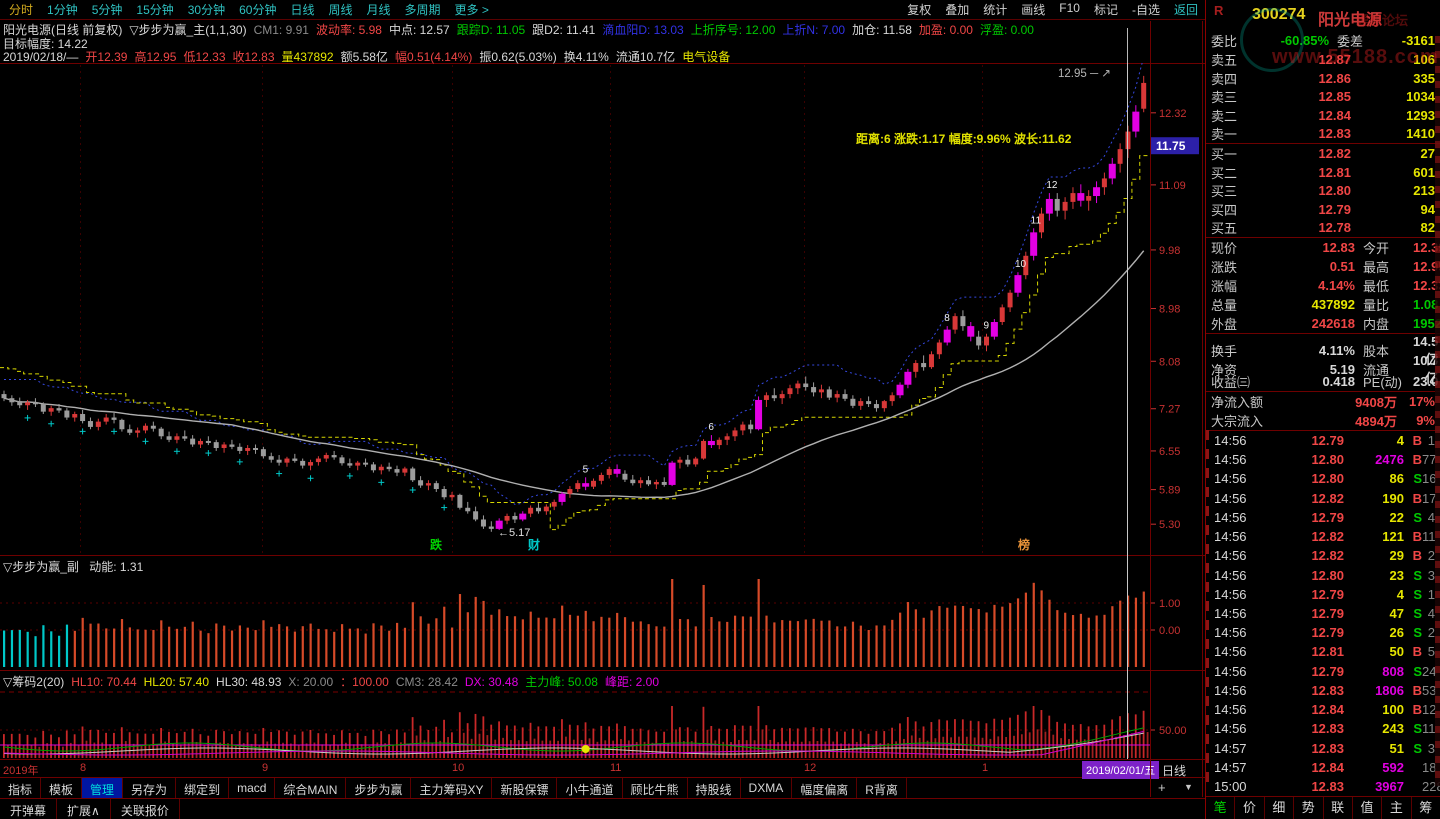 The image size is (1440, 819). Describe the element at coordinates (302, 10) in the screenshot. I see `menu-item-日线: 日线` at that location.